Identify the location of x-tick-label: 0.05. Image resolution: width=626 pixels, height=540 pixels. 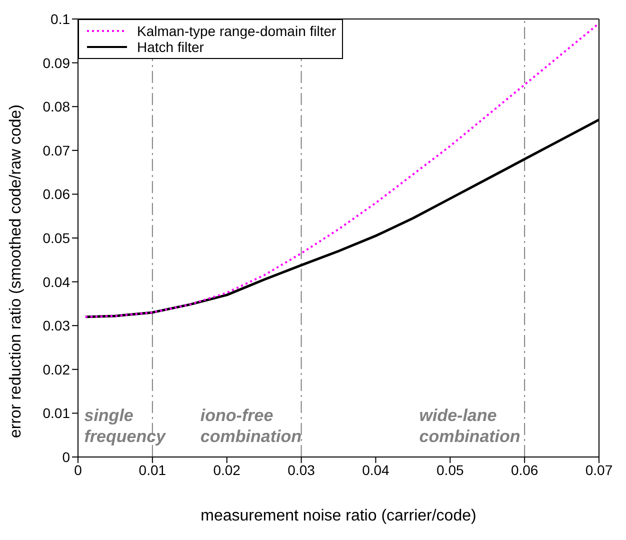
(450, 470).